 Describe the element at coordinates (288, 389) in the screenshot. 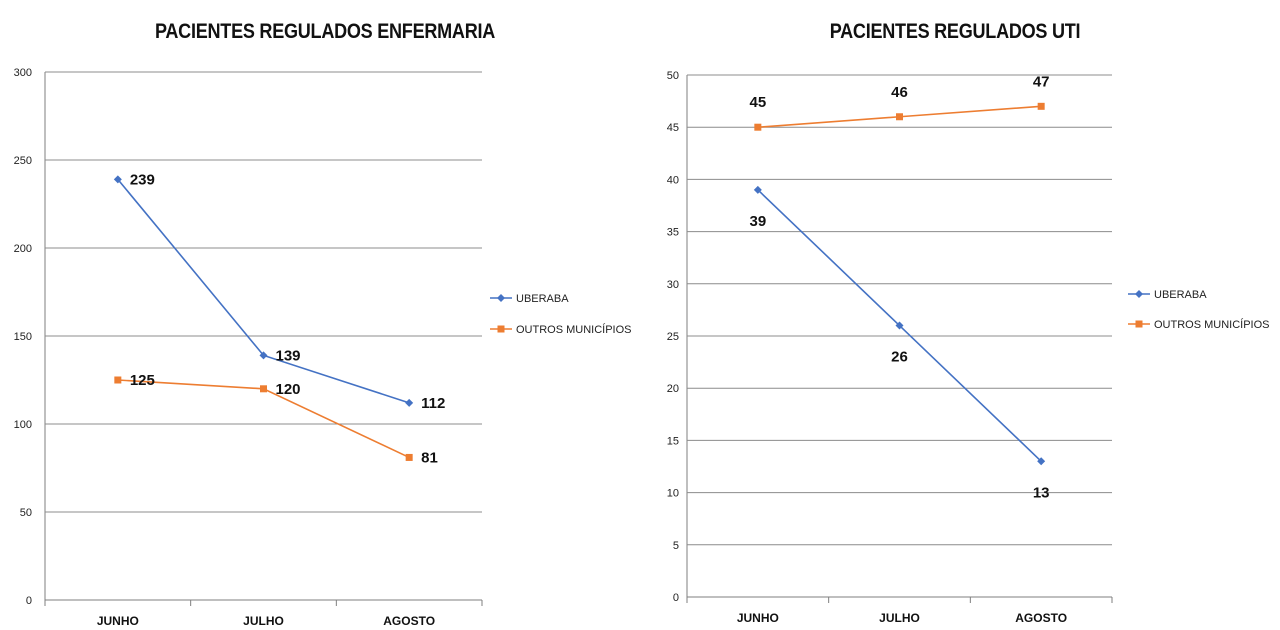

I see `data-label: 120` at that location.